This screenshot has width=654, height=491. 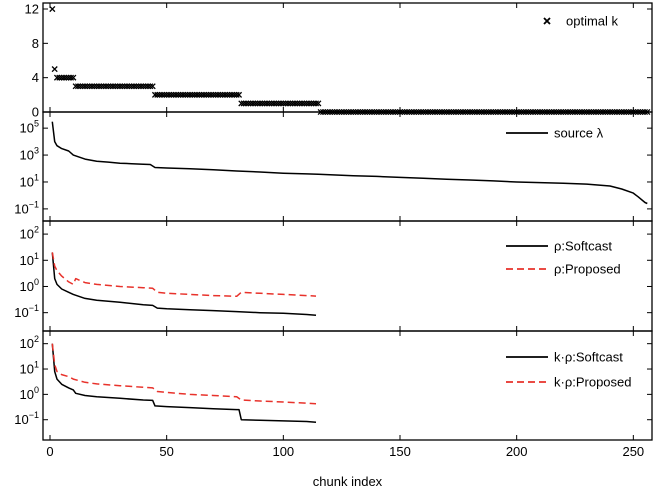 I want to click on y-tick-label: 10³, so click(x=29, y=154).